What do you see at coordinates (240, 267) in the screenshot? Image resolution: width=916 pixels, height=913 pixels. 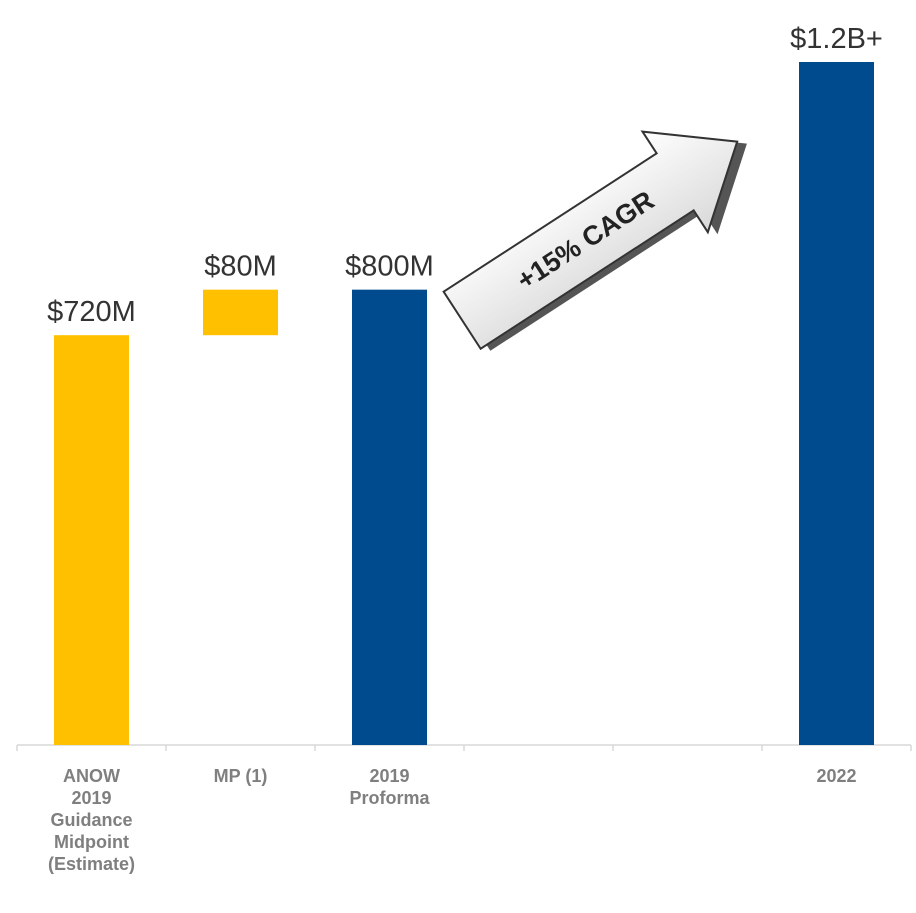 I see `value-label: $80M` at bounding box center [240, 267].